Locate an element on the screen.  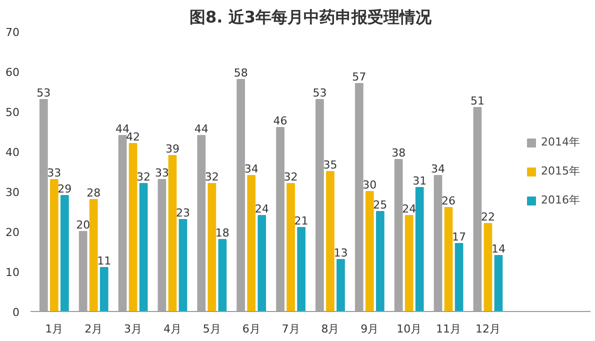
data-label: 22 is located at coordinates (487, 217).